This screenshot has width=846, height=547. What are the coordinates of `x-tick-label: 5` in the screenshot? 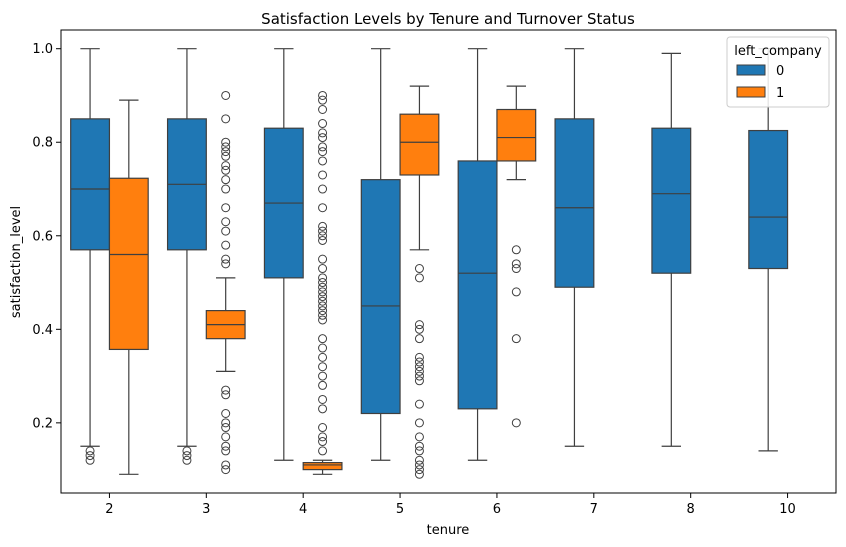 It's located at (400, 509).